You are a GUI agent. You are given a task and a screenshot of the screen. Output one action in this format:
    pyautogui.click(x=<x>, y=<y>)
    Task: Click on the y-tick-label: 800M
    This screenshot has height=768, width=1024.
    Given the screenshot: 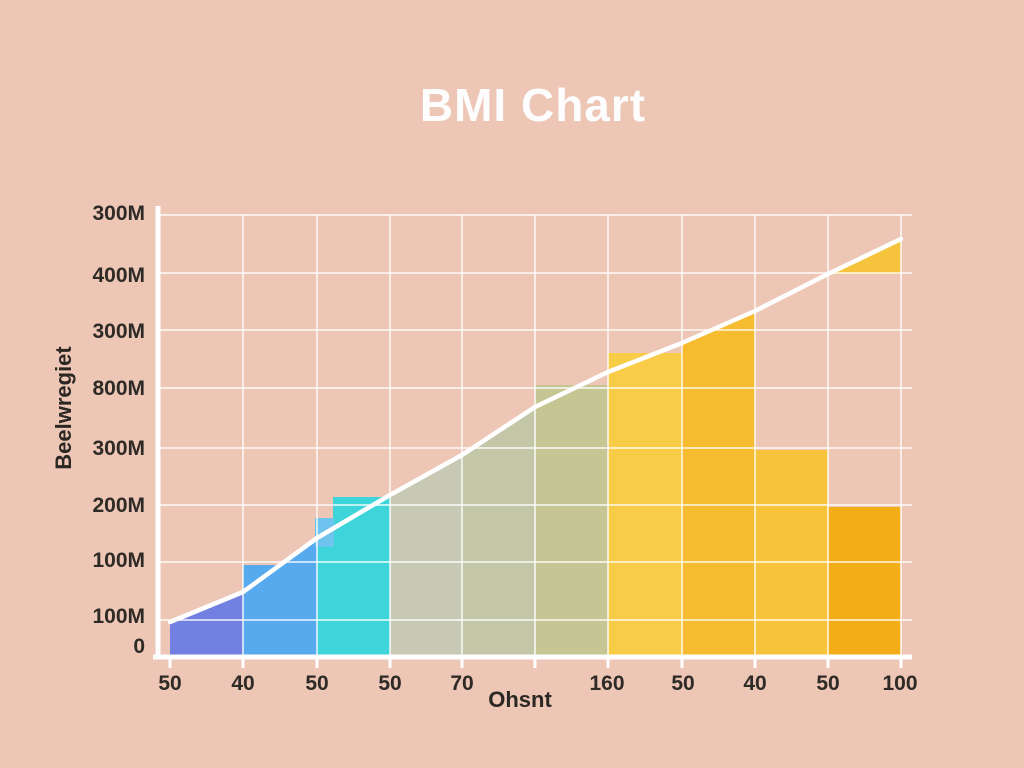 What is the action you would take?
    pyautogui.click(x=118, y=388)
    